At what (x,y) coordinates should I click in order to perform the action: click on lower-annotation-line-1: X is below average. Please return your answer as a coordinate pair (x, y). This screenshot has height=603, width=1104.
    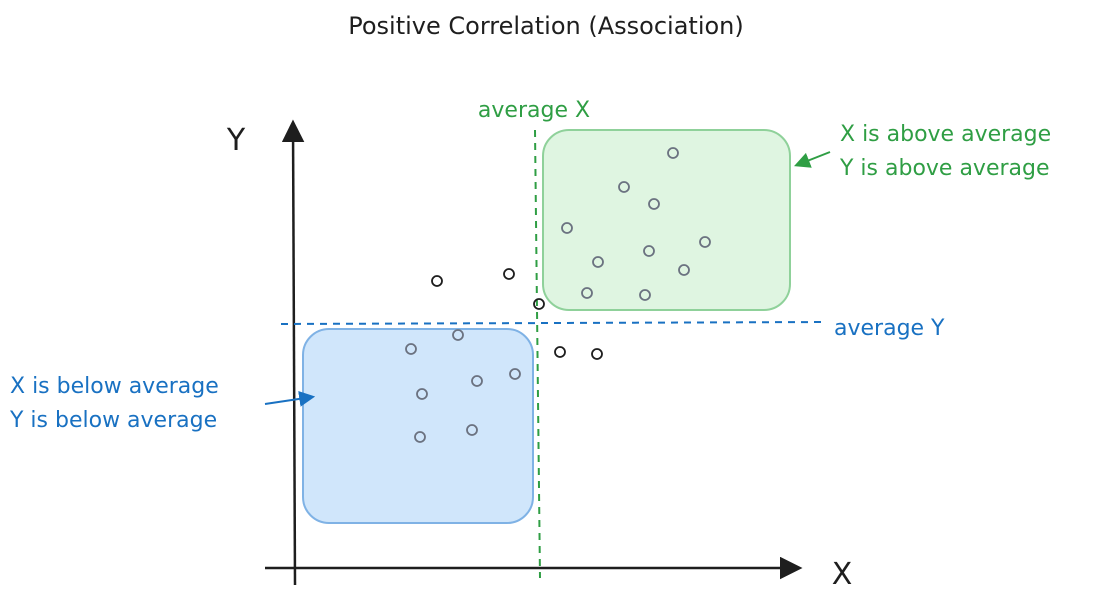
    Looking at the image, I should click on (114, 386).